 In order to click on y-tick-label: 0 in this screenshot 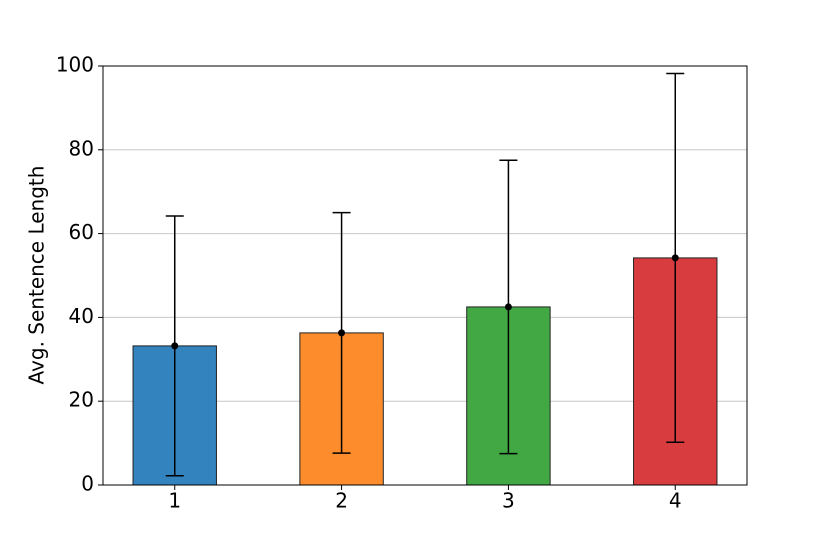, I will do `click(87, 484)`.